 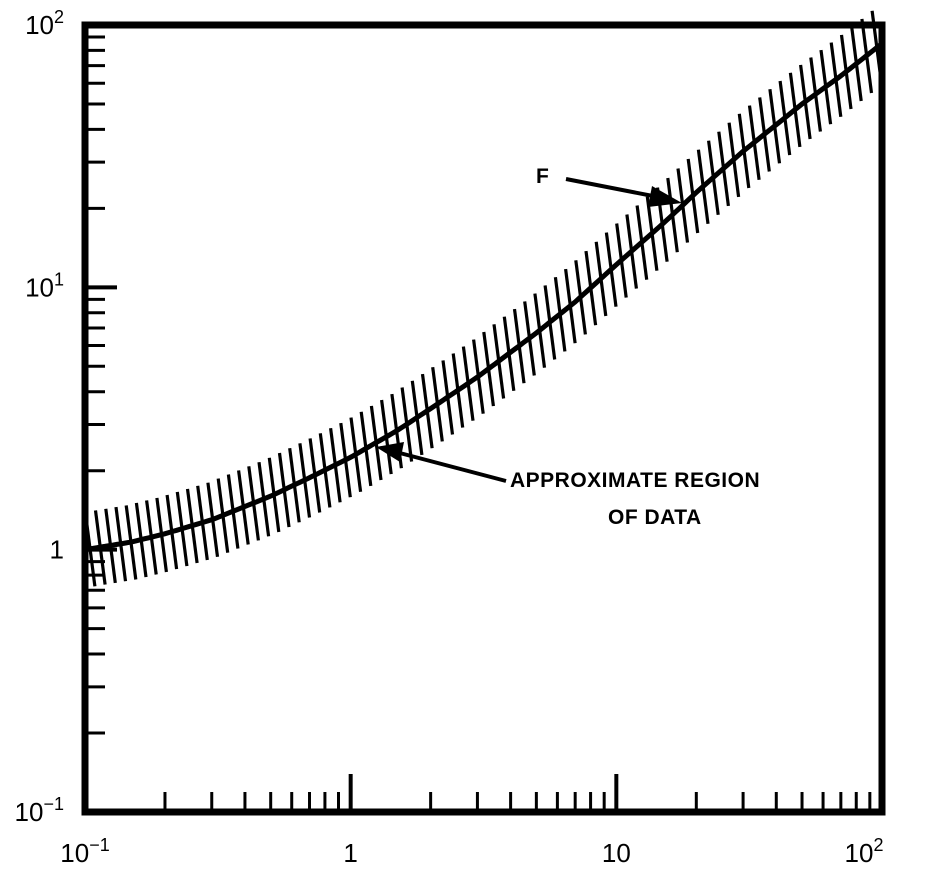 I want to click on annotation-region-line2: OF DATA, so click(x=655, y=517).